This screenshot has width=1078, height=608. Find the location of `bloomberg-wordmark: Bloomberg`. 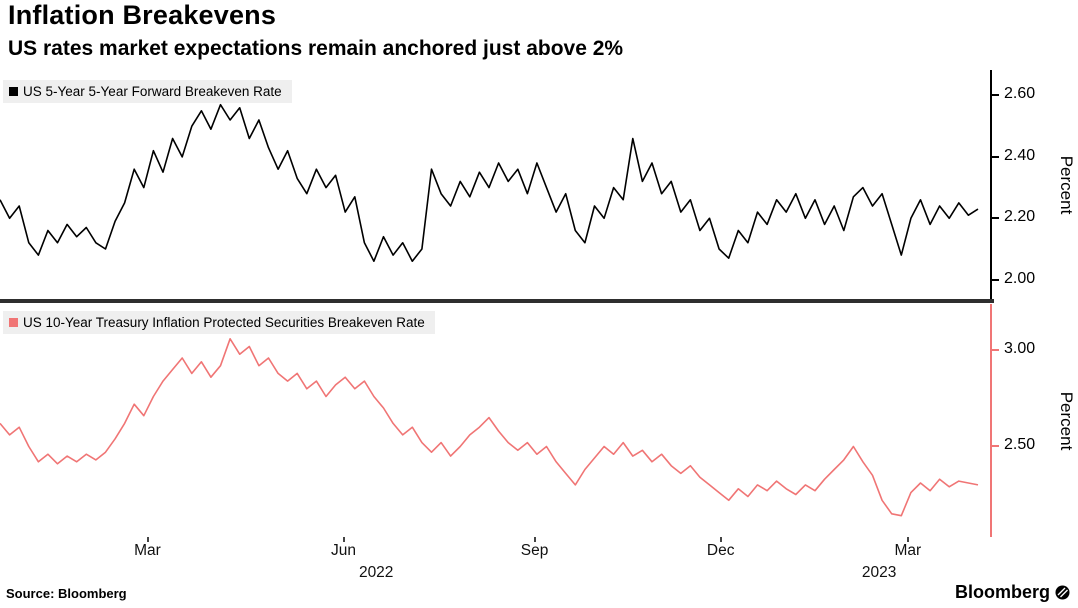

bloomberg-wordmark: Bloomberg is located at coordinates (1012, 592).